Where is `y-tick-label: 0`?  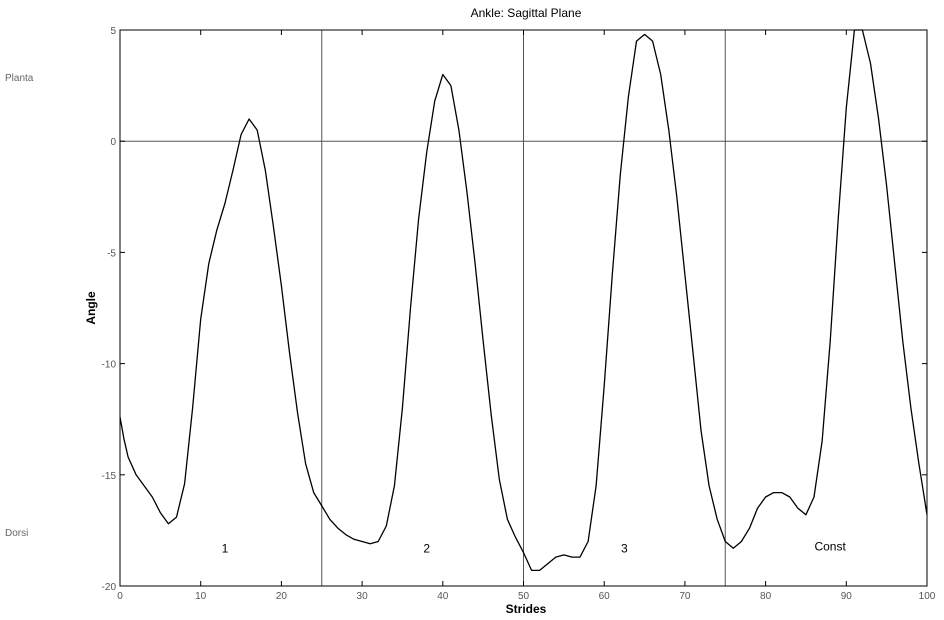
y-tick-label: 0 is located at coordinates (113, 142).